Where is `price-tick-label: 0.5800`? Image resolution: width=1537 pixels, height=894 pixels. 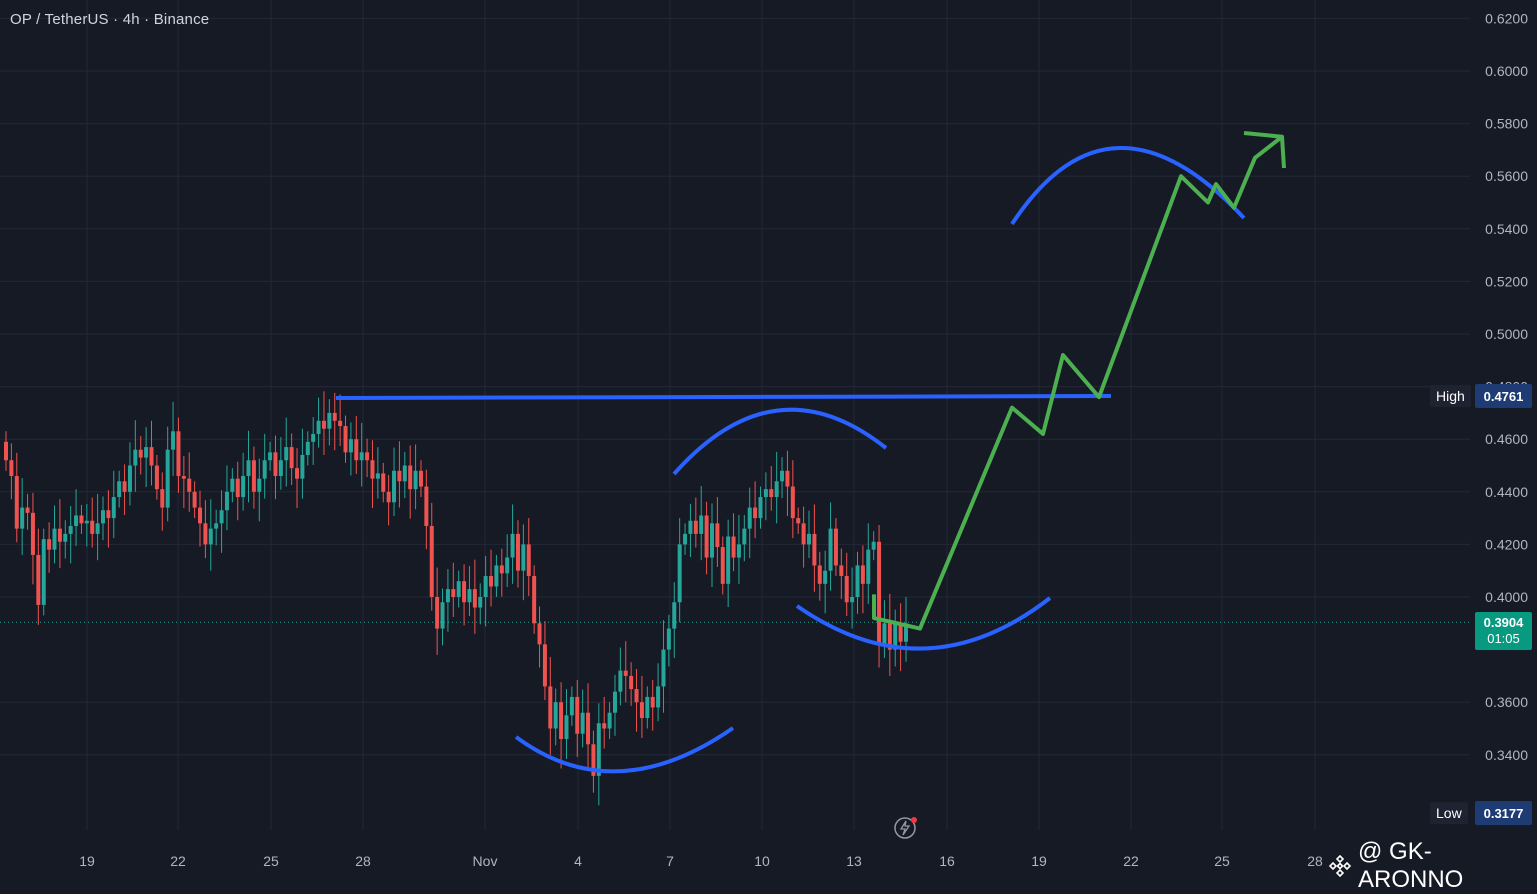
price-tick-label: 0.5800 is located at coordinates (1506, 124).